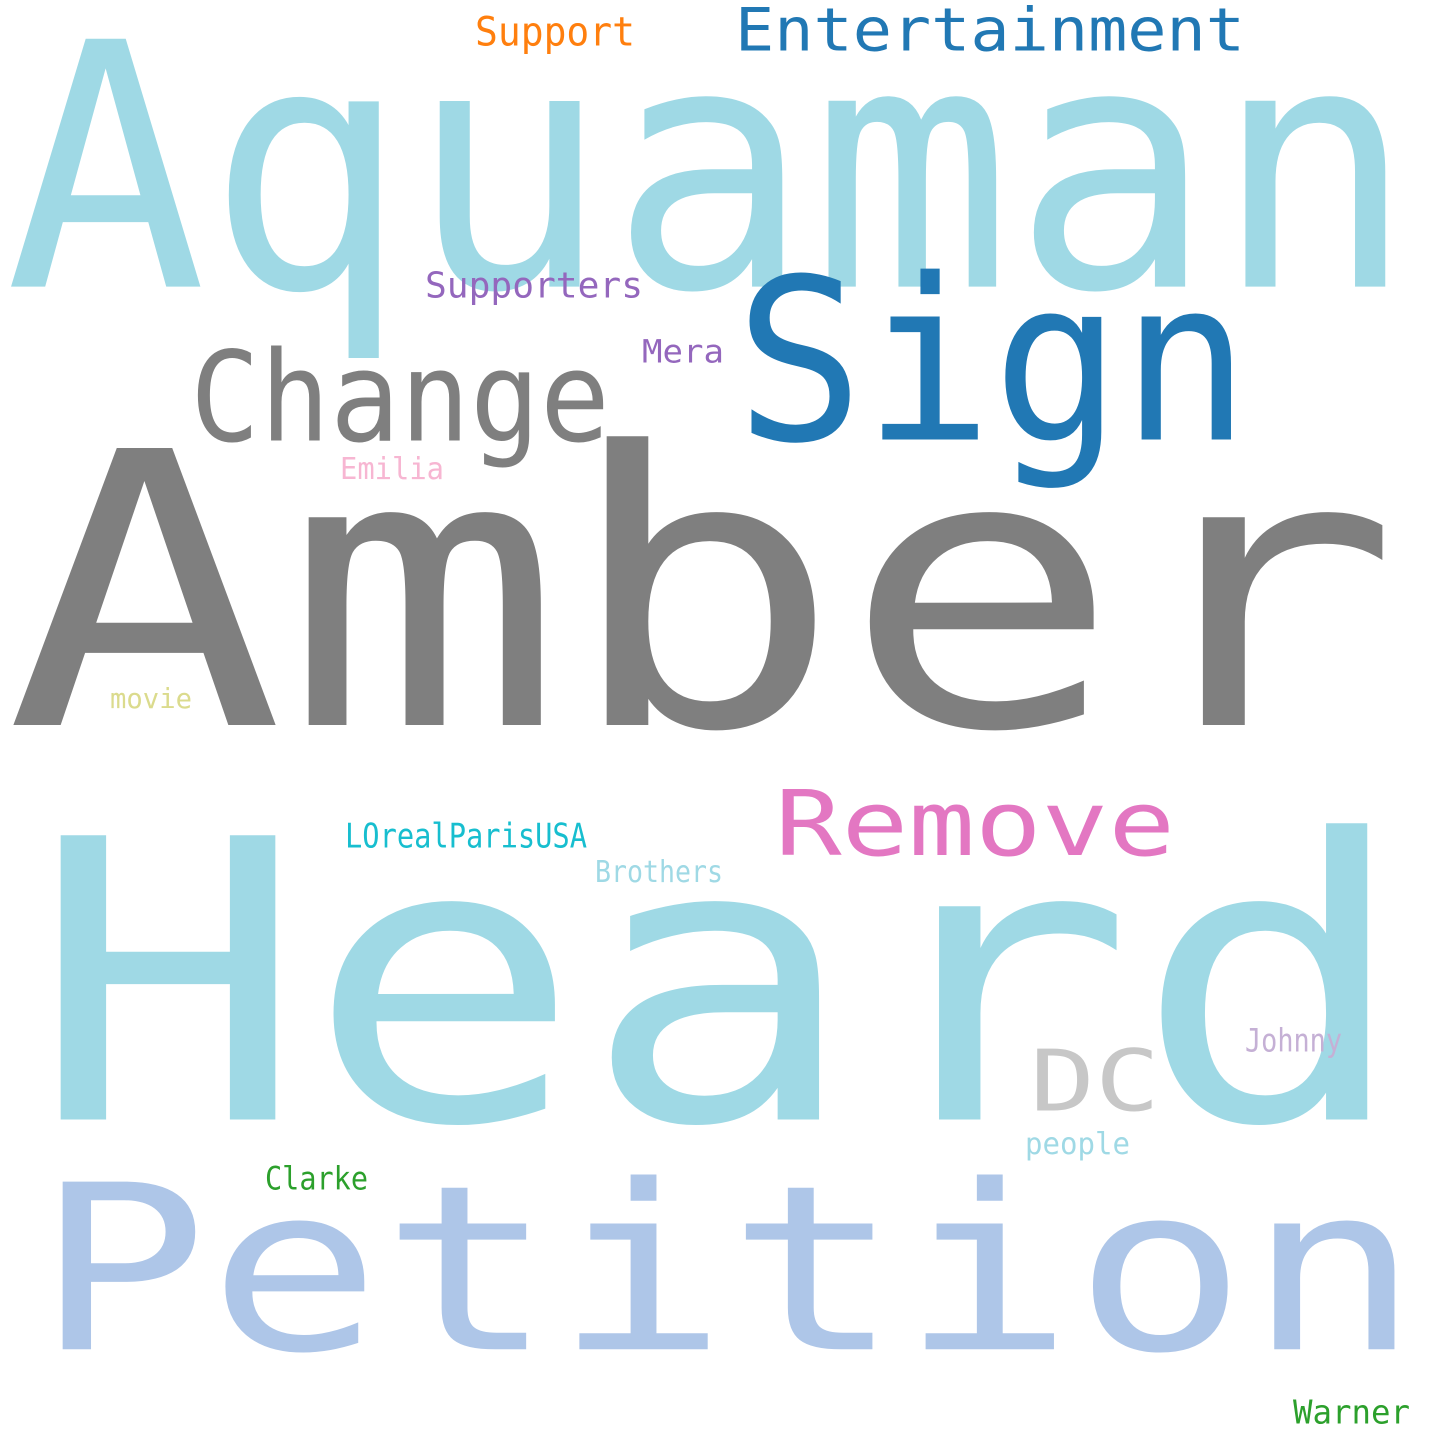  I want to click on word-dc: DC, so click(1095, 1082).